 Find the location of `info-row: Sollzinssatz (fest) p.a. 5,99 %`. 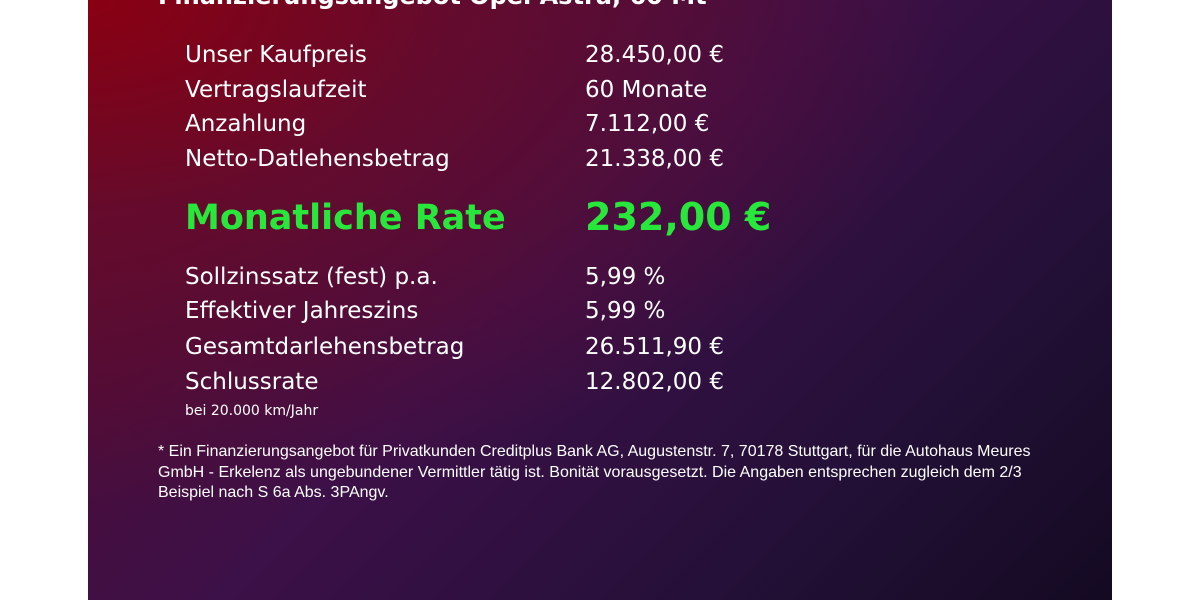

info-row: Sollzinssatz (fest) p.a. 5,99 % is located at coordinates (600, 281).